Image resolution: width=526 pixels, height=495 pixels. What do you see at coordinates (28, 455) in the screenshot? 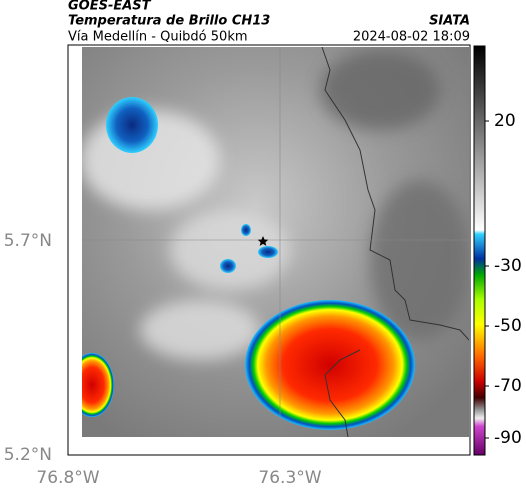
I see `y-label: 5.2°N` at bounding box center [28, 455].